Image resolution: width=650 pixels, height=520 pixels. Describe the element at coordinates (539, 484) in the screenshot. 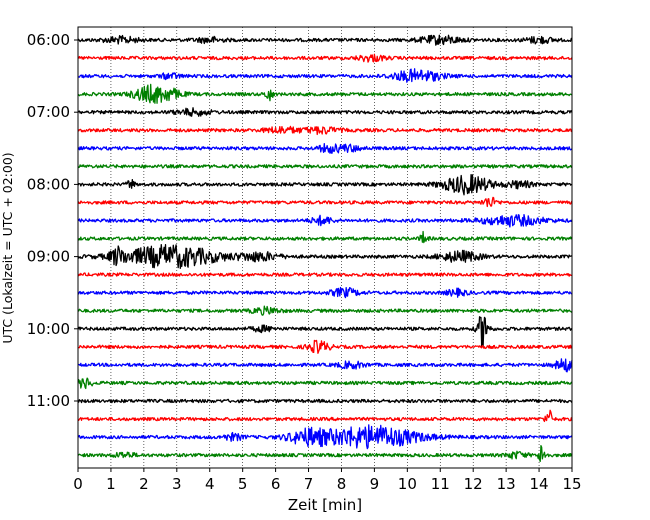

I see `x-tick-label-14: 14` at that location.